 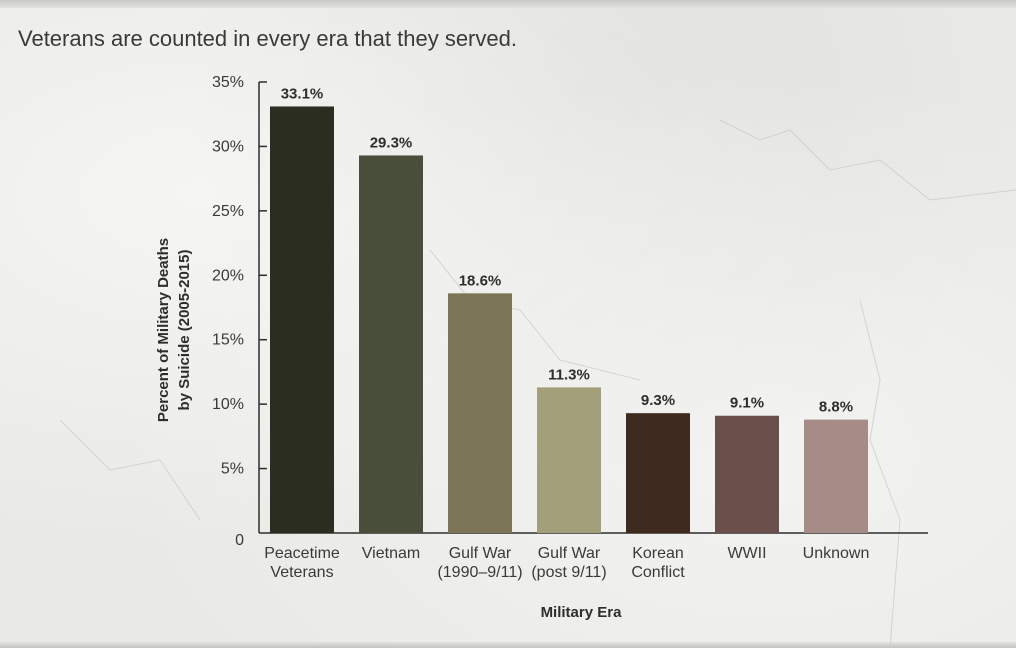 I want to click on bottom-edge, so click(x=508, y=645).